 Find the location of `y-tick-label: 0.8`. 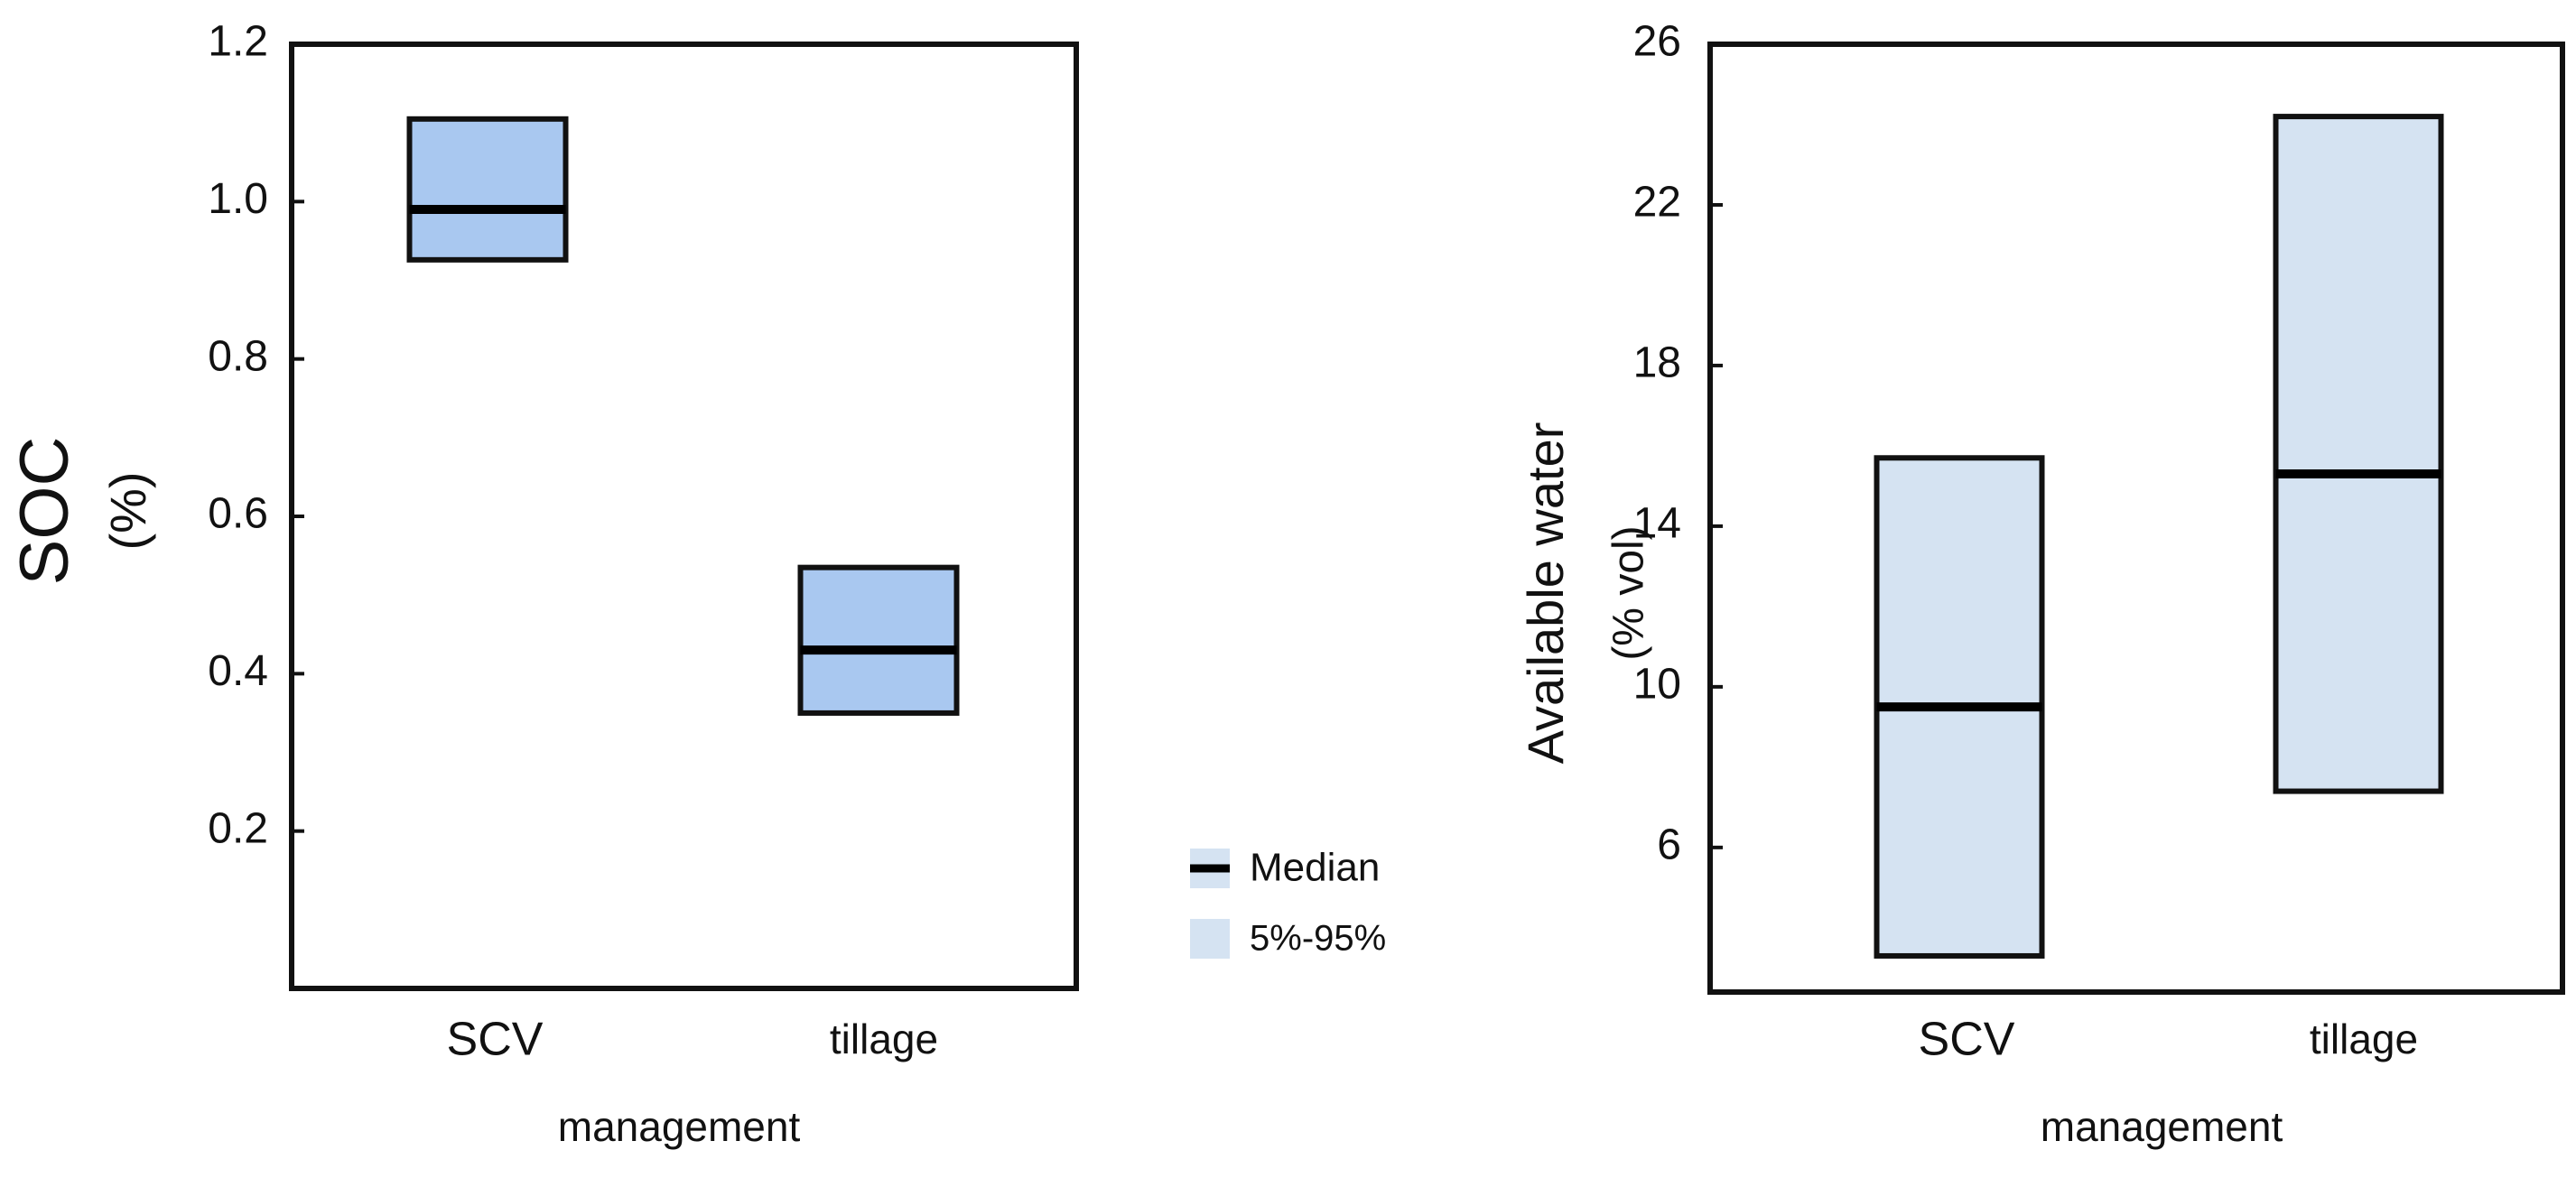

y-tick-label: 0.8 is located at coordinates (238, 356).